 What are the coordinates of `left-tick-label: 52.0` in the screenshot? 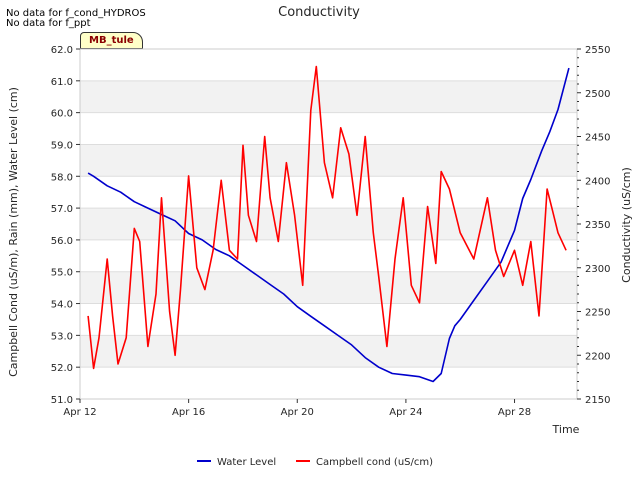 It's located at (62, 368).